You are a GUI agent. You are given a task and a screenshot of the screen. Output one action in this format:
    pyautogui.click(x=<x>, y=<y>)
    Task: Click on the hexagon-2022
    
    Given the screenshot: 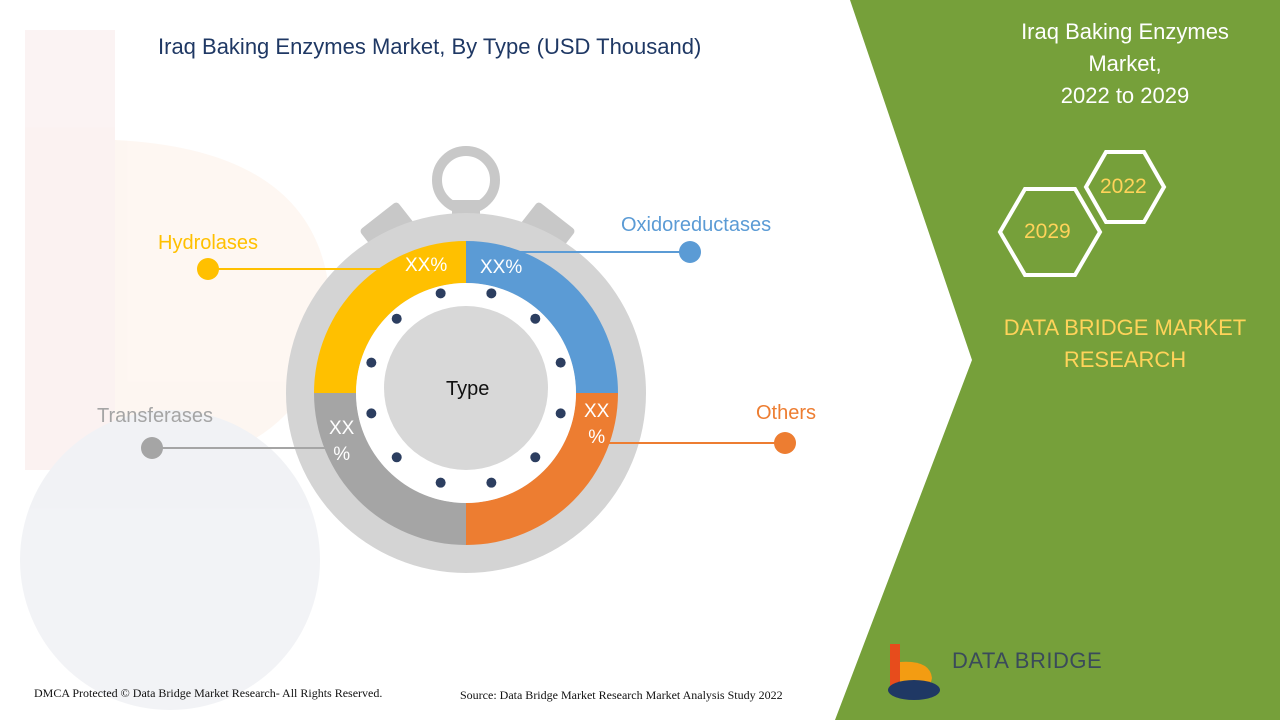 What is the action you would take?
    pyautogui.click(x=1125, y=187)
    